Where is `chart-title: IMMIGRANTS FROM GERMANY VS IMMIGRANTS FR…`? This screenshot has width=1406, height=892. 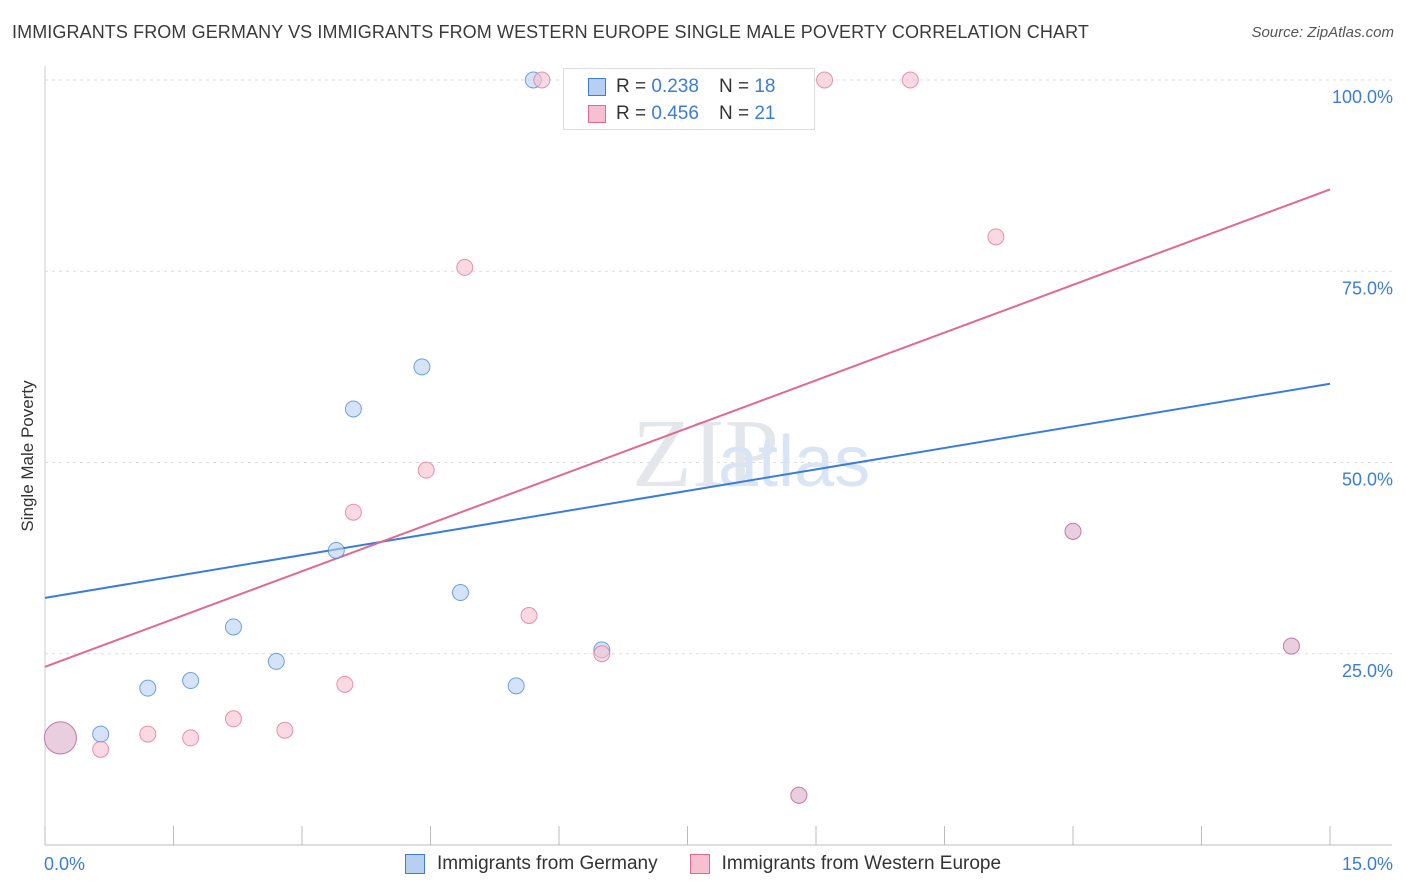
chart-title: IMMIGRANTS FROM GERMANY VS IMMIGRANTS FR… is located at coordinates (550, 32).